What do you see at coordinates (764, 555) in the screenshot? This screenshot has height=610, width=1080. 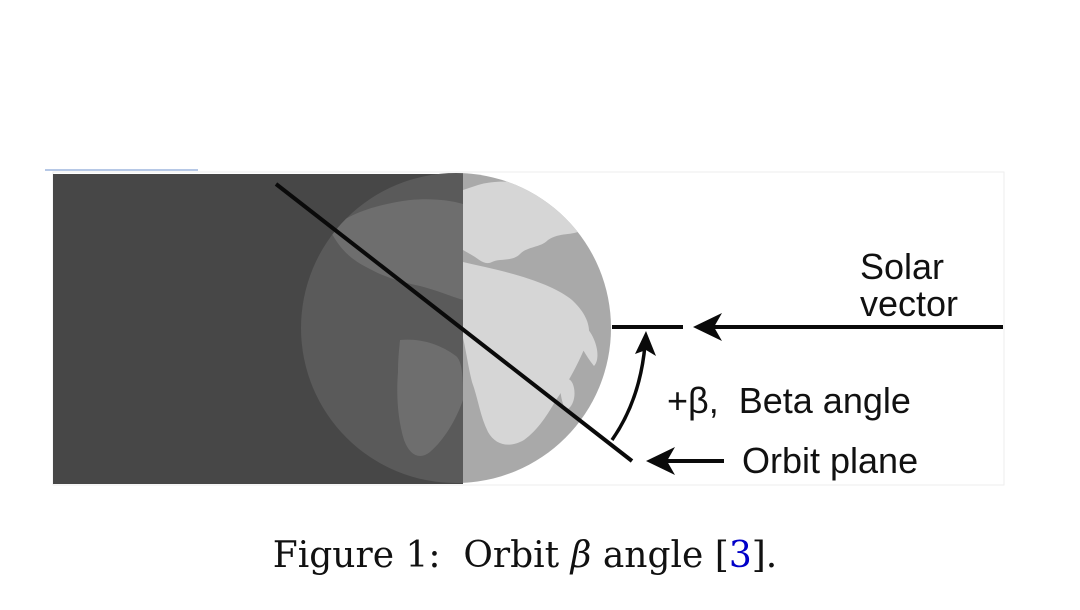 I see `caption-suffix: ].` at bounding box center [764, 555].